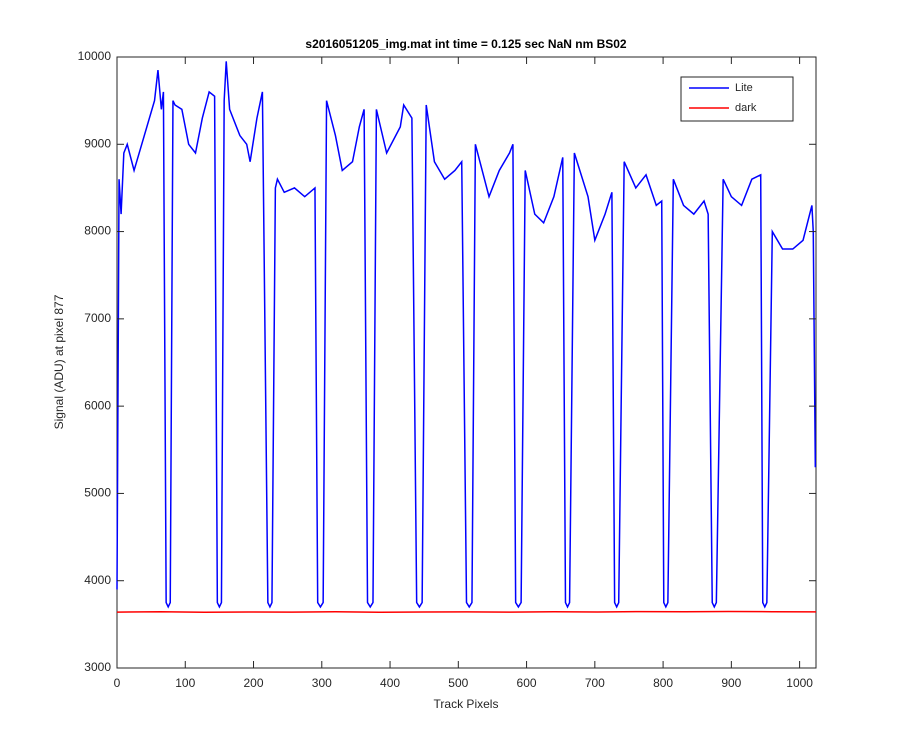 The image size is (900, 750). What do you see at coordinates (254, 683) in the screenshot?
I see `x-tick-label: 200` at bounding box center [254, 683].